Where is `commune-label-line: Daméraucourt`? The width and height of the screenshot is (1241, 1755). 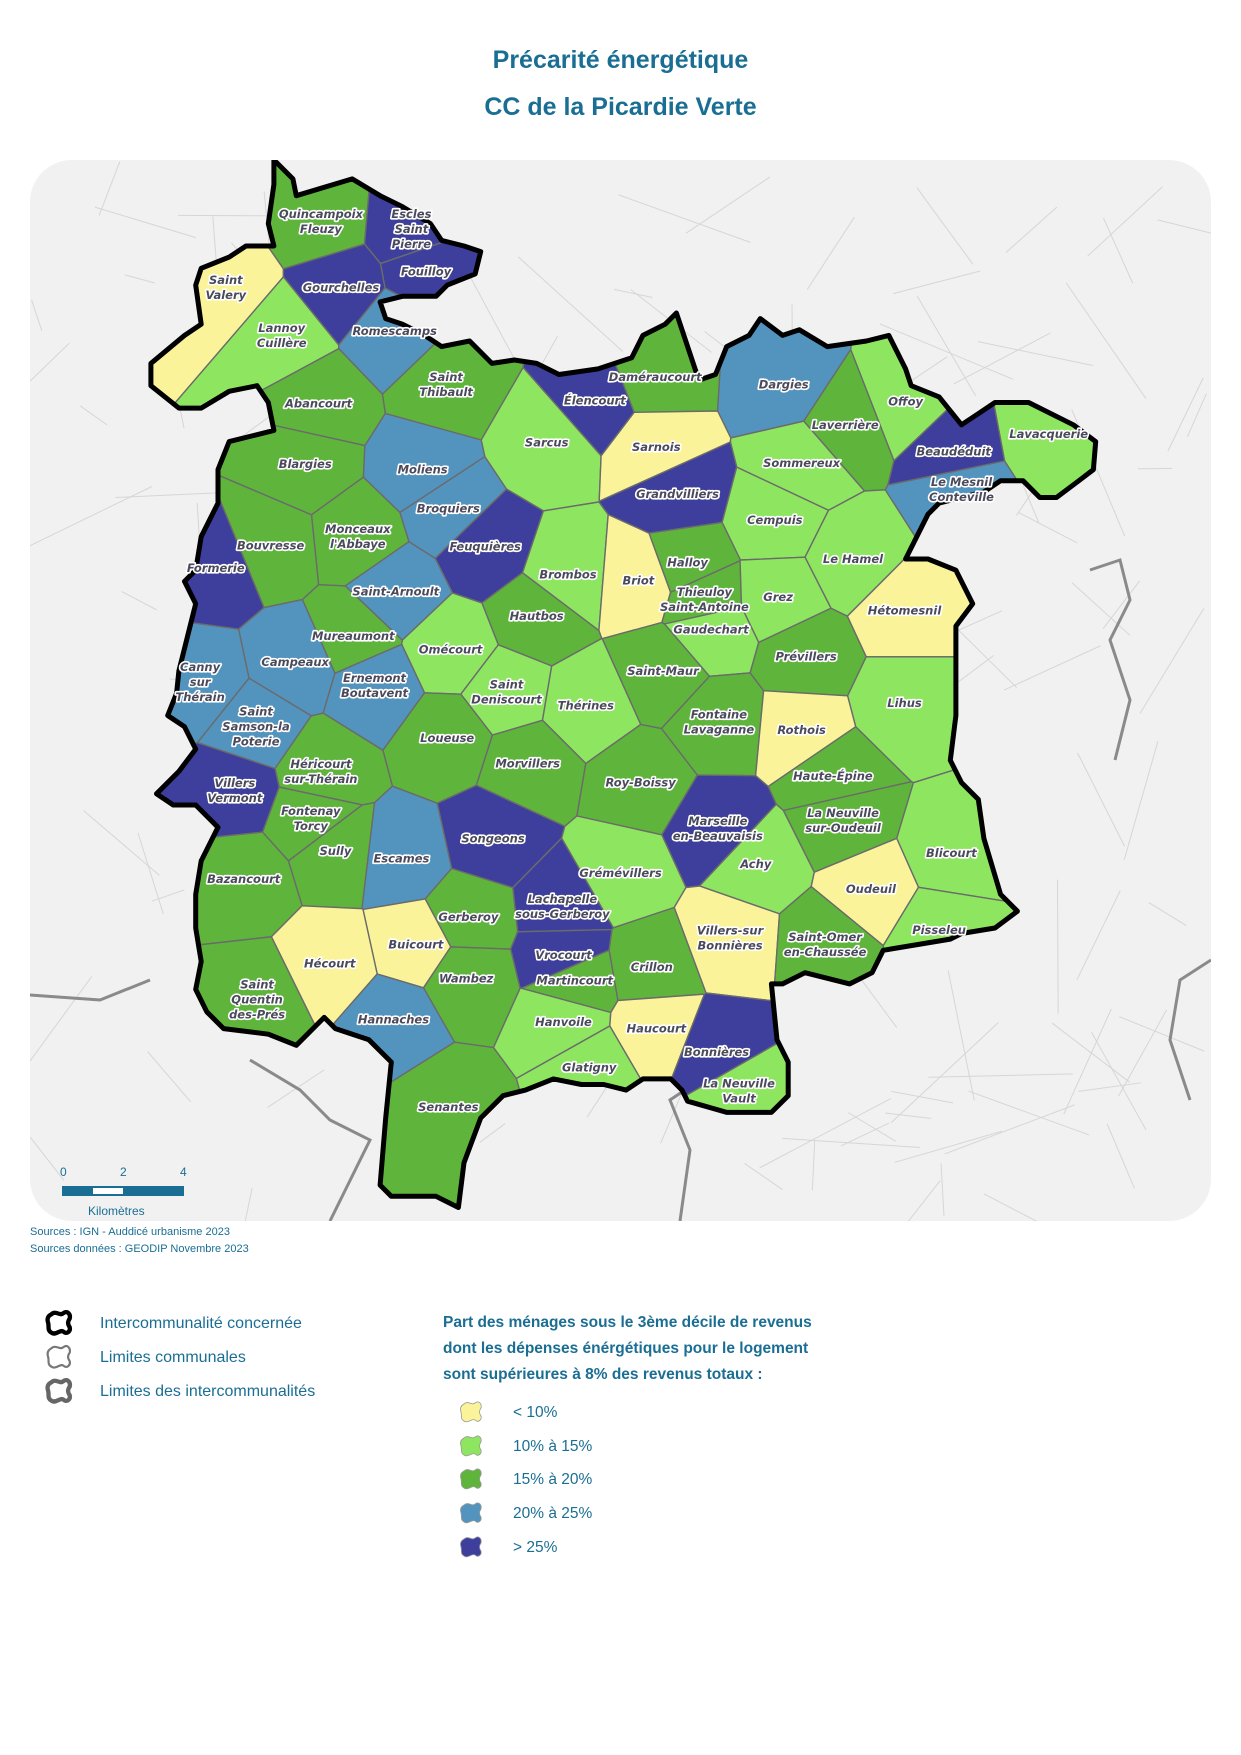
commune-label-line: Daméraucourt is located at coordinates (655, 377).